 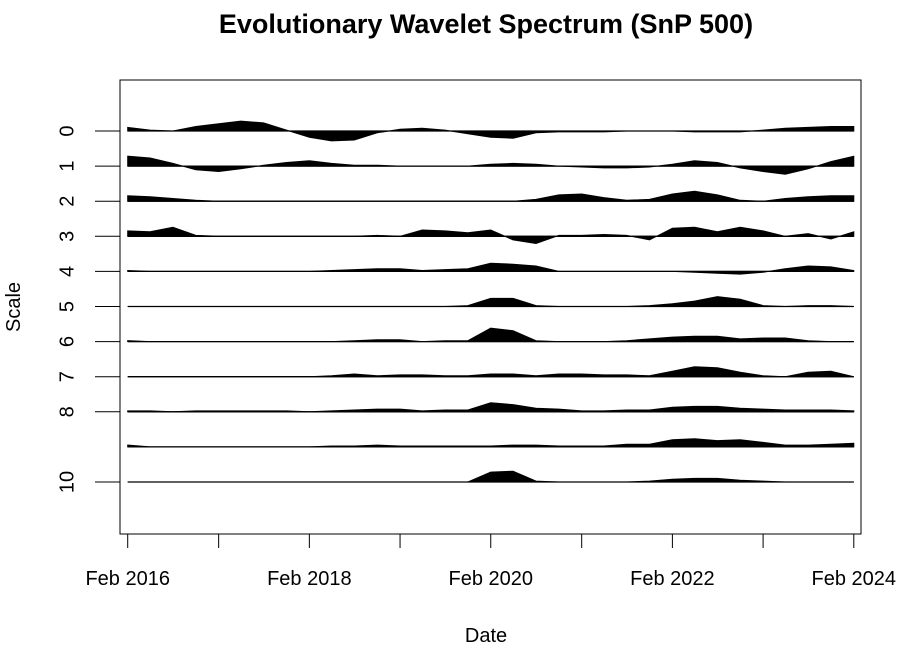 What do you see at coordinates (309, 579) in the screenshot?
I see `x-tick-label: Feb 2018` at bounding box center [309, 579].